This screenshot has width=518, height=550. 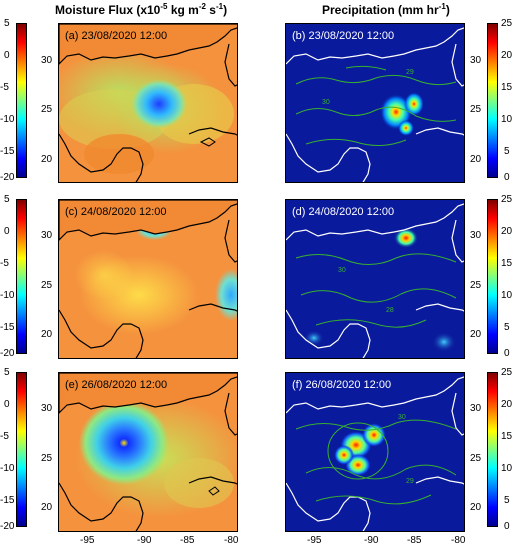 What do you see at coordinates (7, 177) in the screenshot?
I see `tick-outer-neg20: -20` at bounding box center [7, 177].